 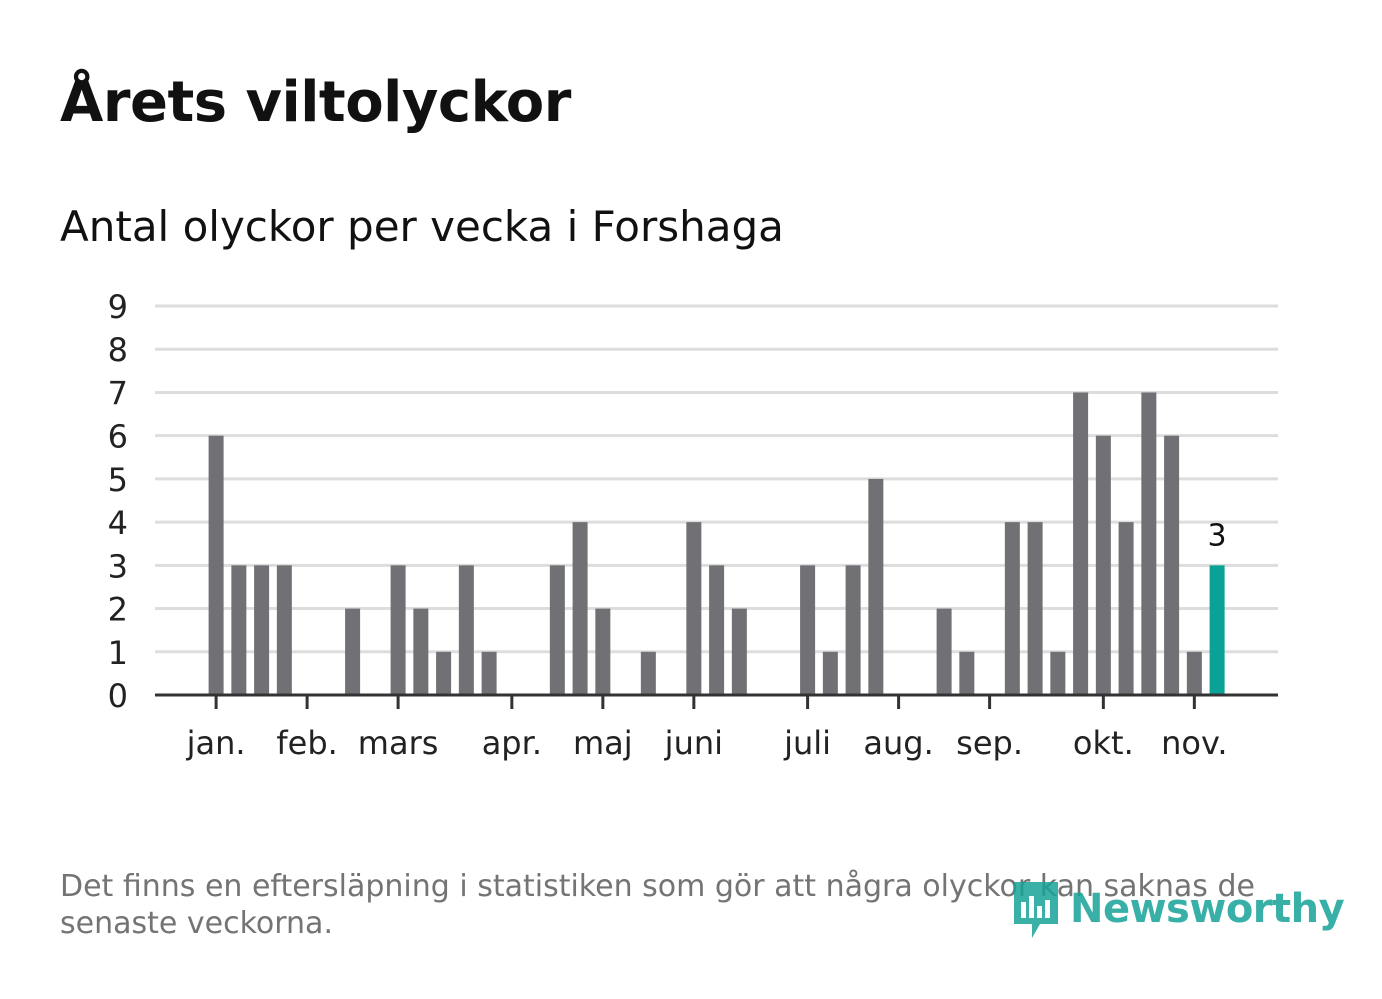 I want to click on x-tick-label: sep., so click(x=989, y=743).